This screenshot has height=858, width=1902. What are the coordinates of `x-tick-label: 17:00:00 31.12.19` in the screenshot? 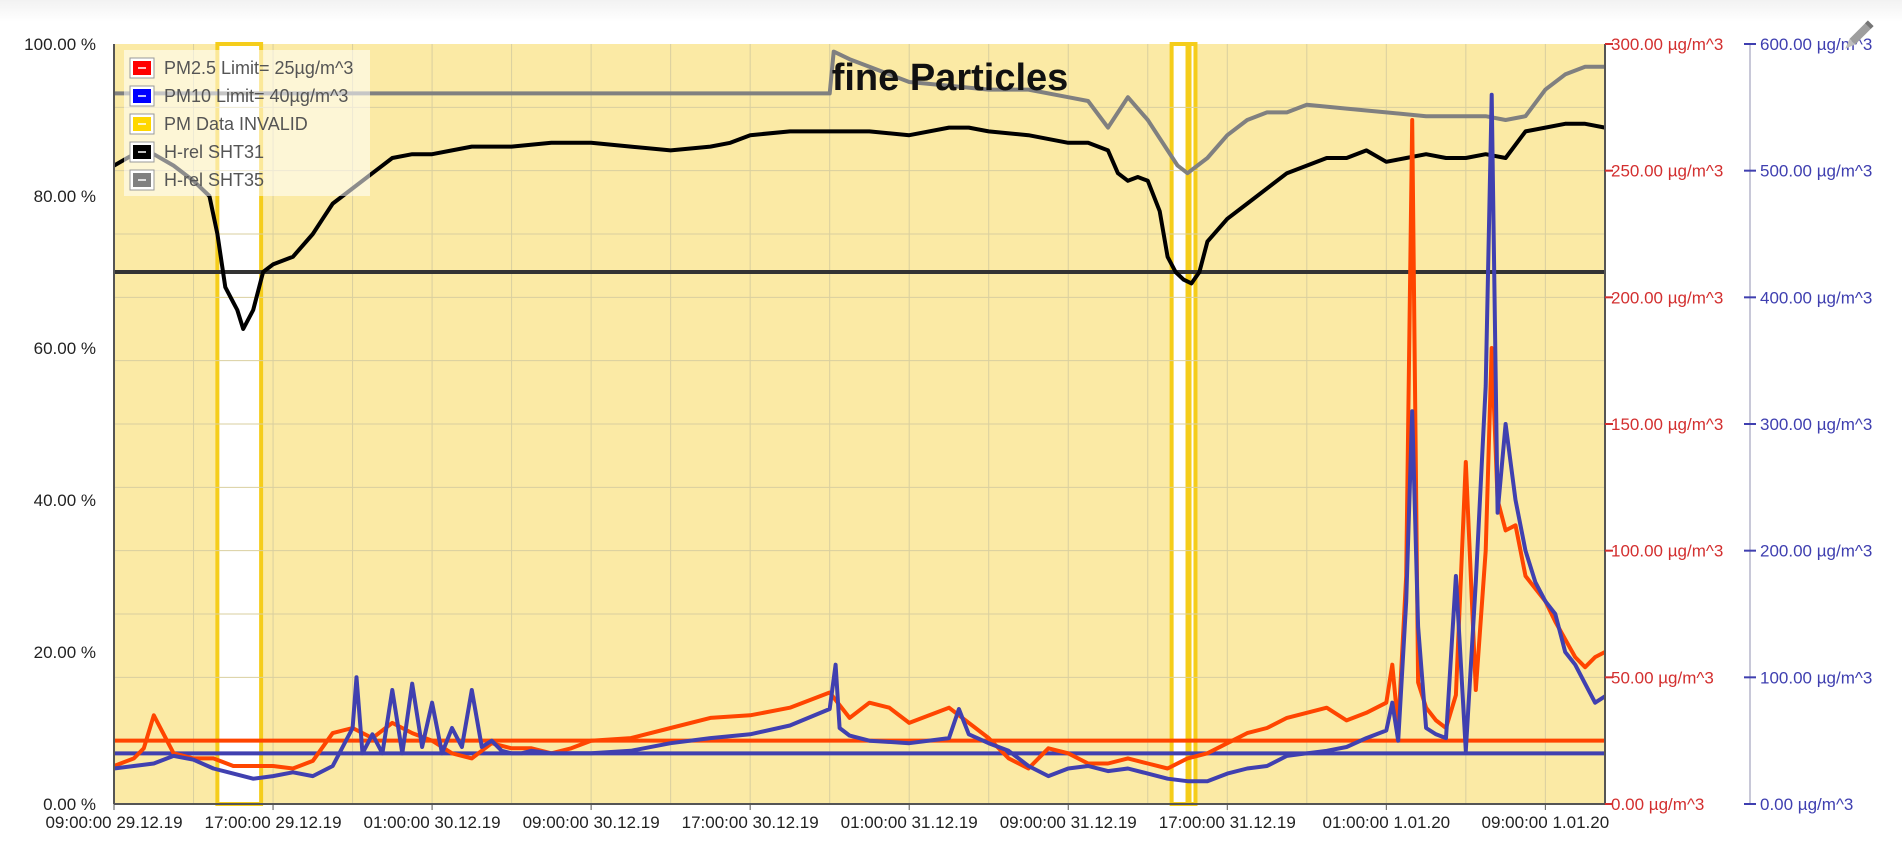 It's located at (1227, 822).